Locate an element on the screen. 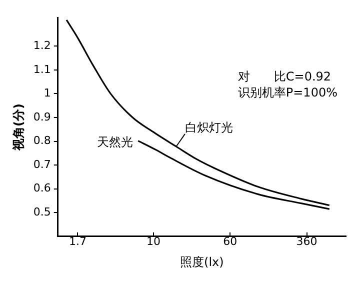  annotation: 识别机率P=100% is located at coordinates (288, 93).